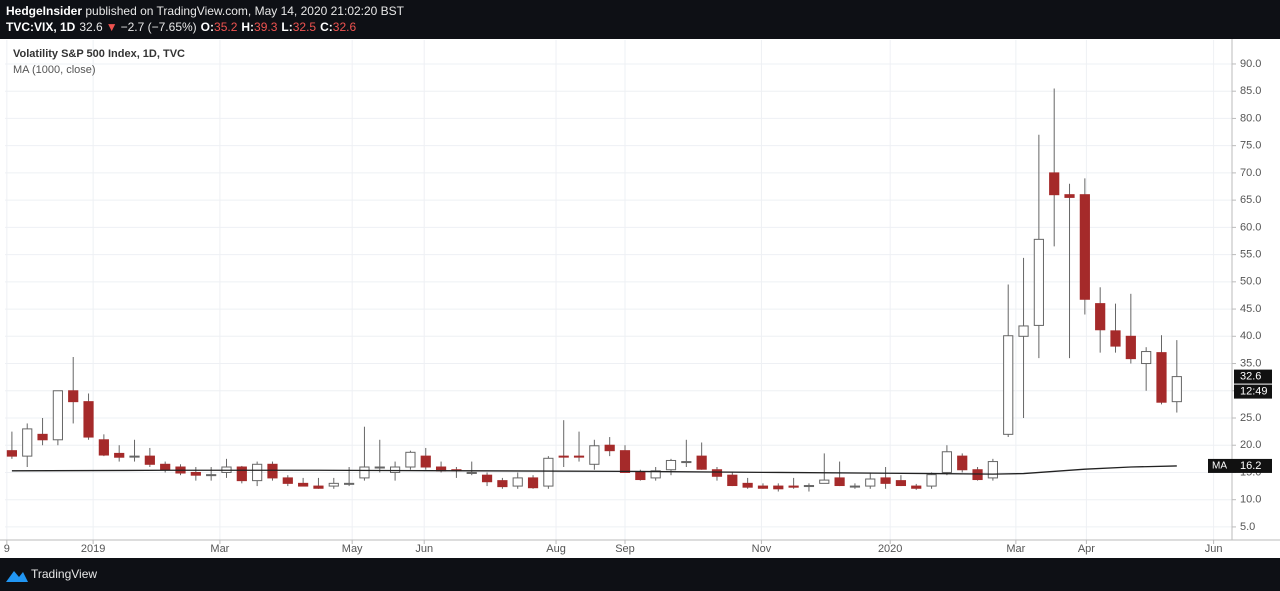  I want to click on y-tick-label: 35.0, so click(1250, 363).